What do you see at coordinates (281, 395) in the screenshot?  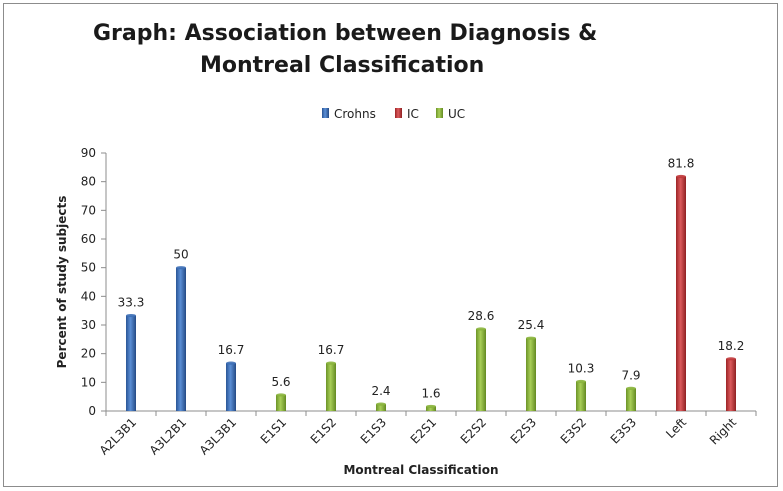 I see `bar-cap-e1s1` at bounding box center [281, 395].